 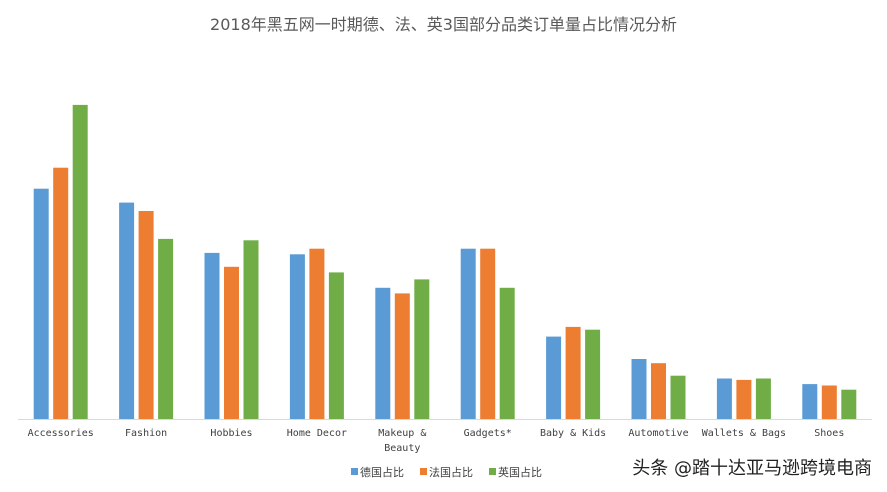 I want to click on category-label: Wallets & Bags, so click(x=744, y=433).